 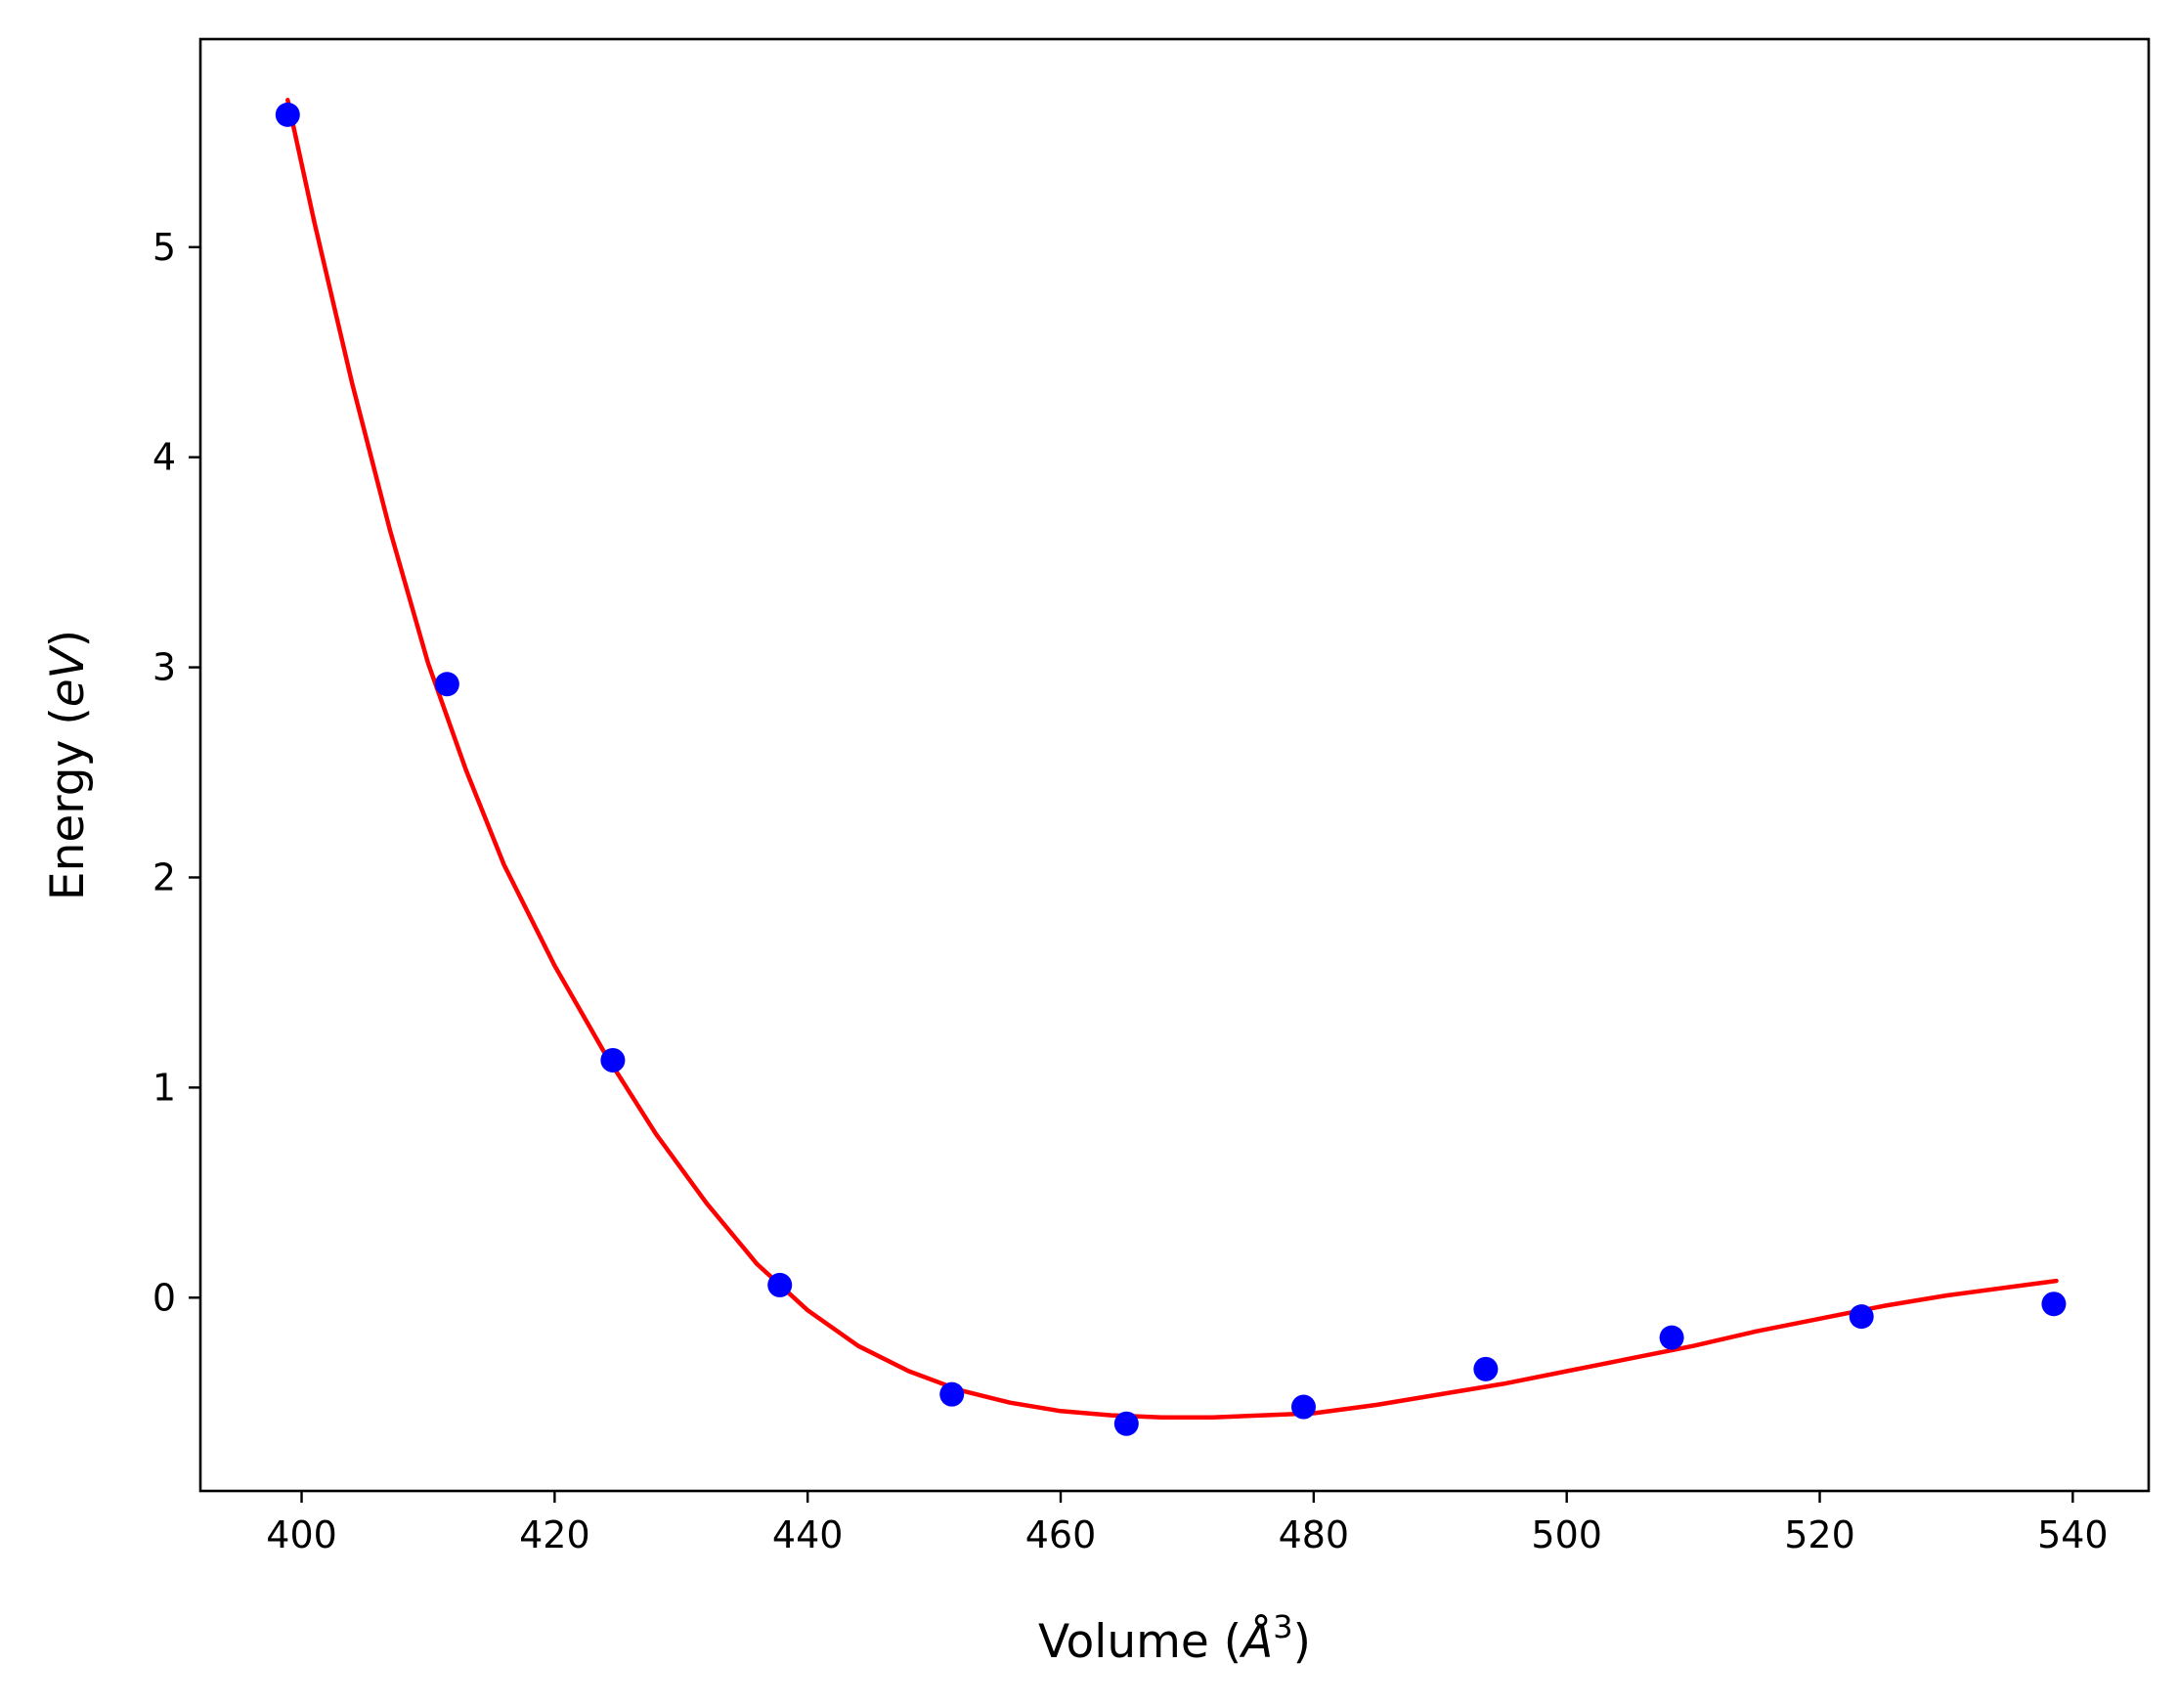 I want to click on y-tick-label: 4, so click(x=164, y=457).